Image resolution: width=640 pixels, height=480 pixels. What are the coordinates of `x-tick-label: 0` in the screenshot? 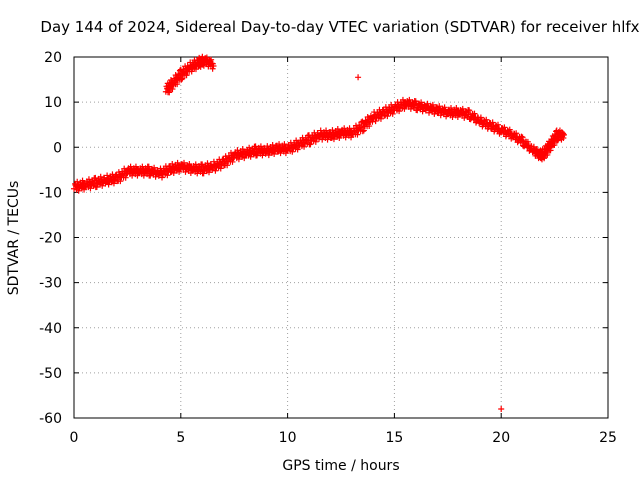 It's located at (74, 438).